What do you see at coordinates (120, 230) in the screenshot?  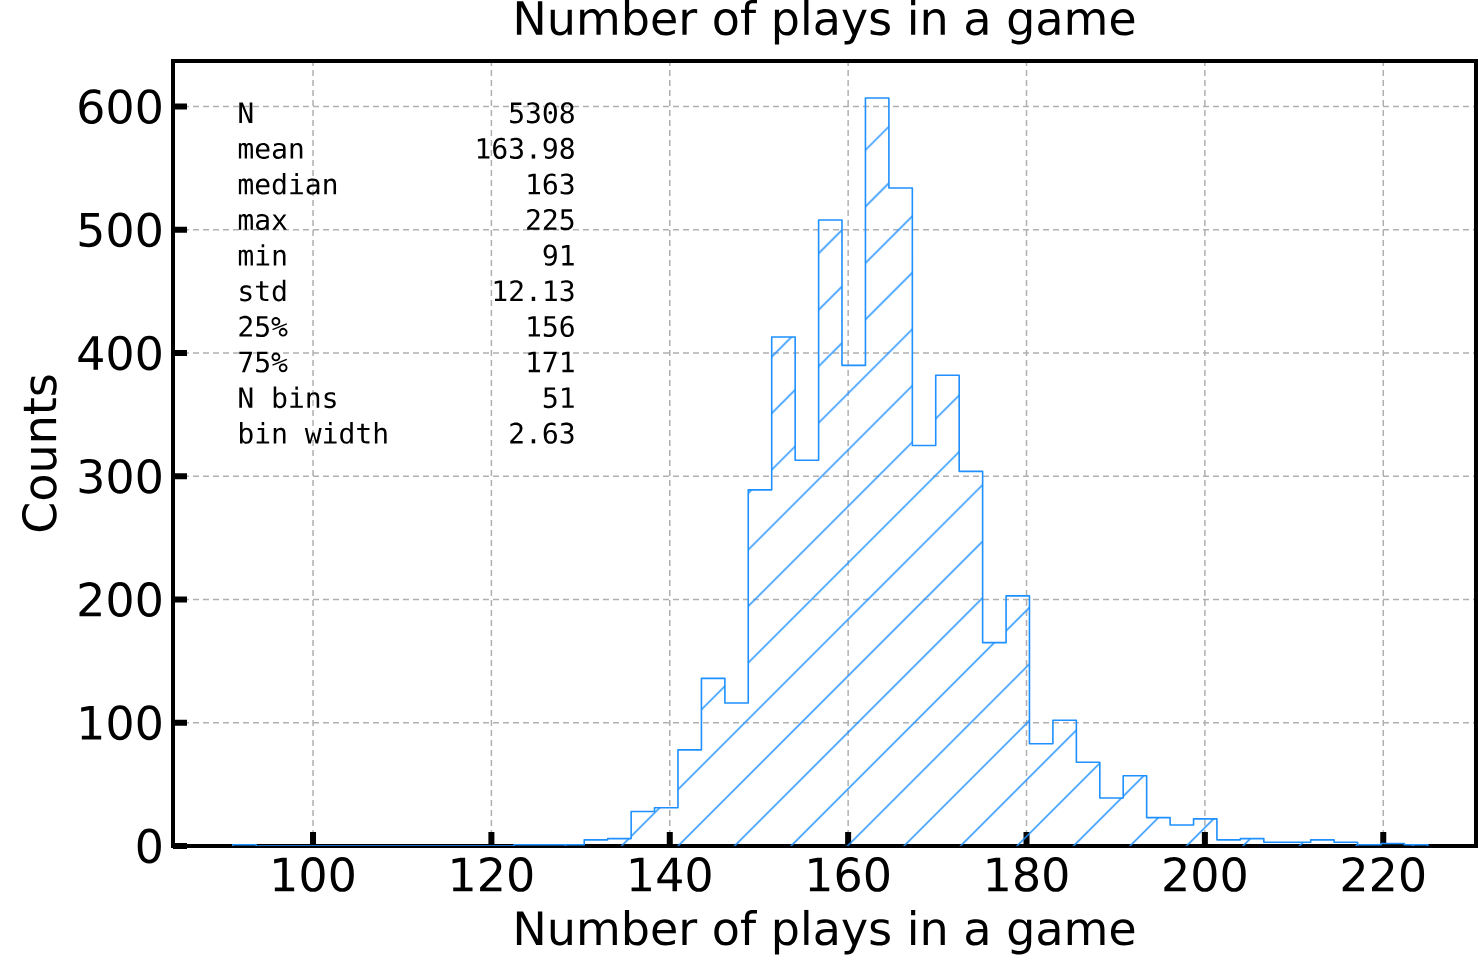 I see `y-tick-label: 500` at bounding box center [120, 230].